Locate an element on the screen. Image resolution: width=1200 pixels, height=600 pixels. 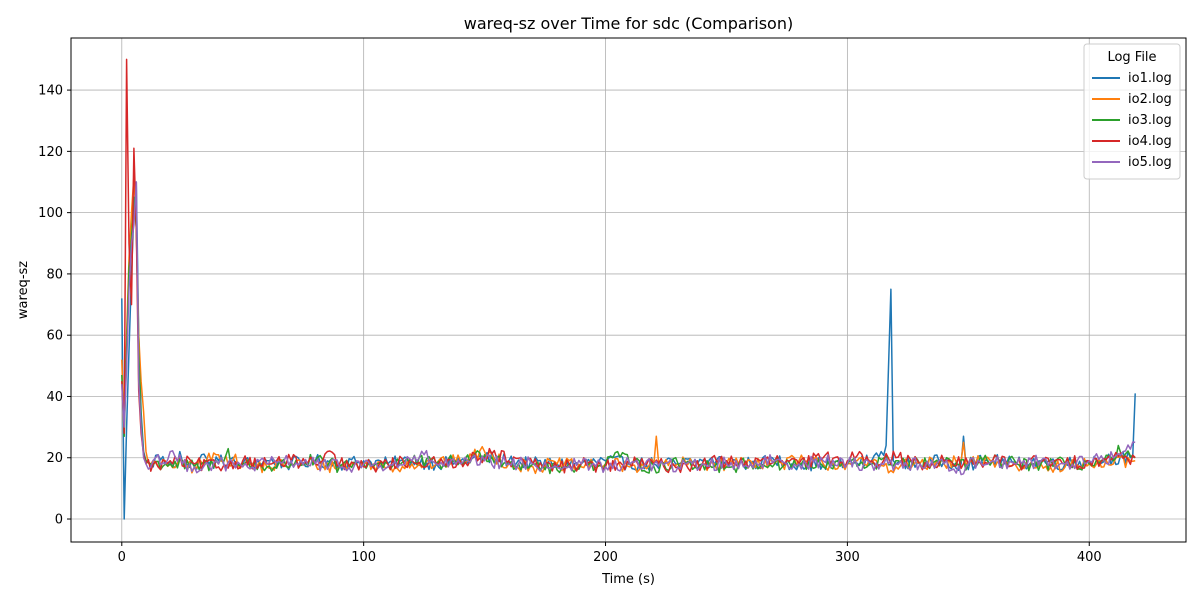
y-tick-label: 100 is located at coordinates (50, 213).